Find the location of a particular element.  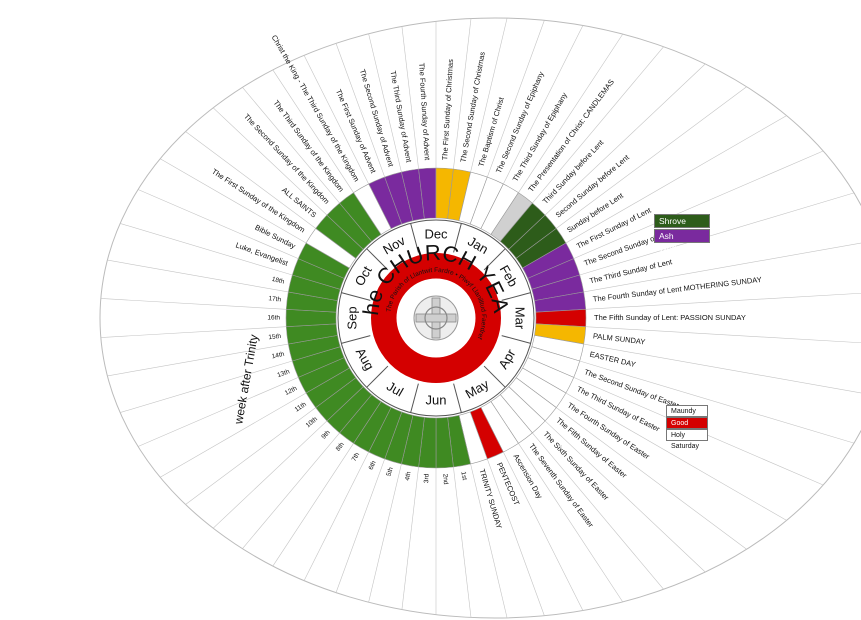

month-label: Jul is located at coordinates (395, 388).